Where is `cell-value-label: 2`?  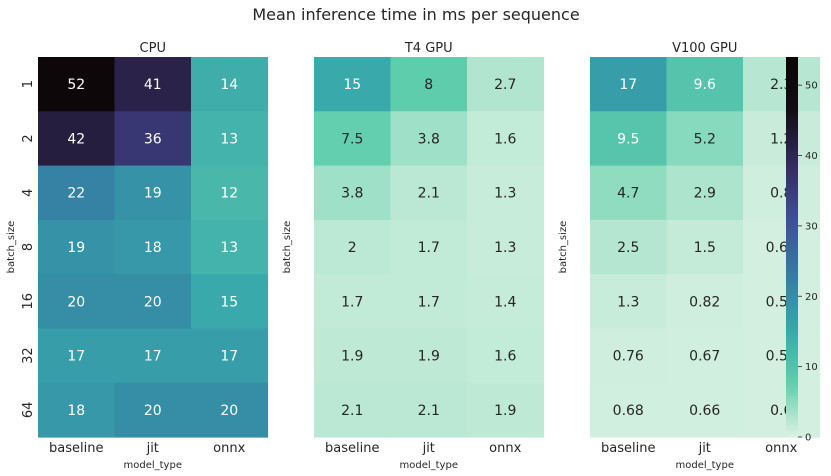
cell-value-label: 2 is located at coordinates (352, 248).